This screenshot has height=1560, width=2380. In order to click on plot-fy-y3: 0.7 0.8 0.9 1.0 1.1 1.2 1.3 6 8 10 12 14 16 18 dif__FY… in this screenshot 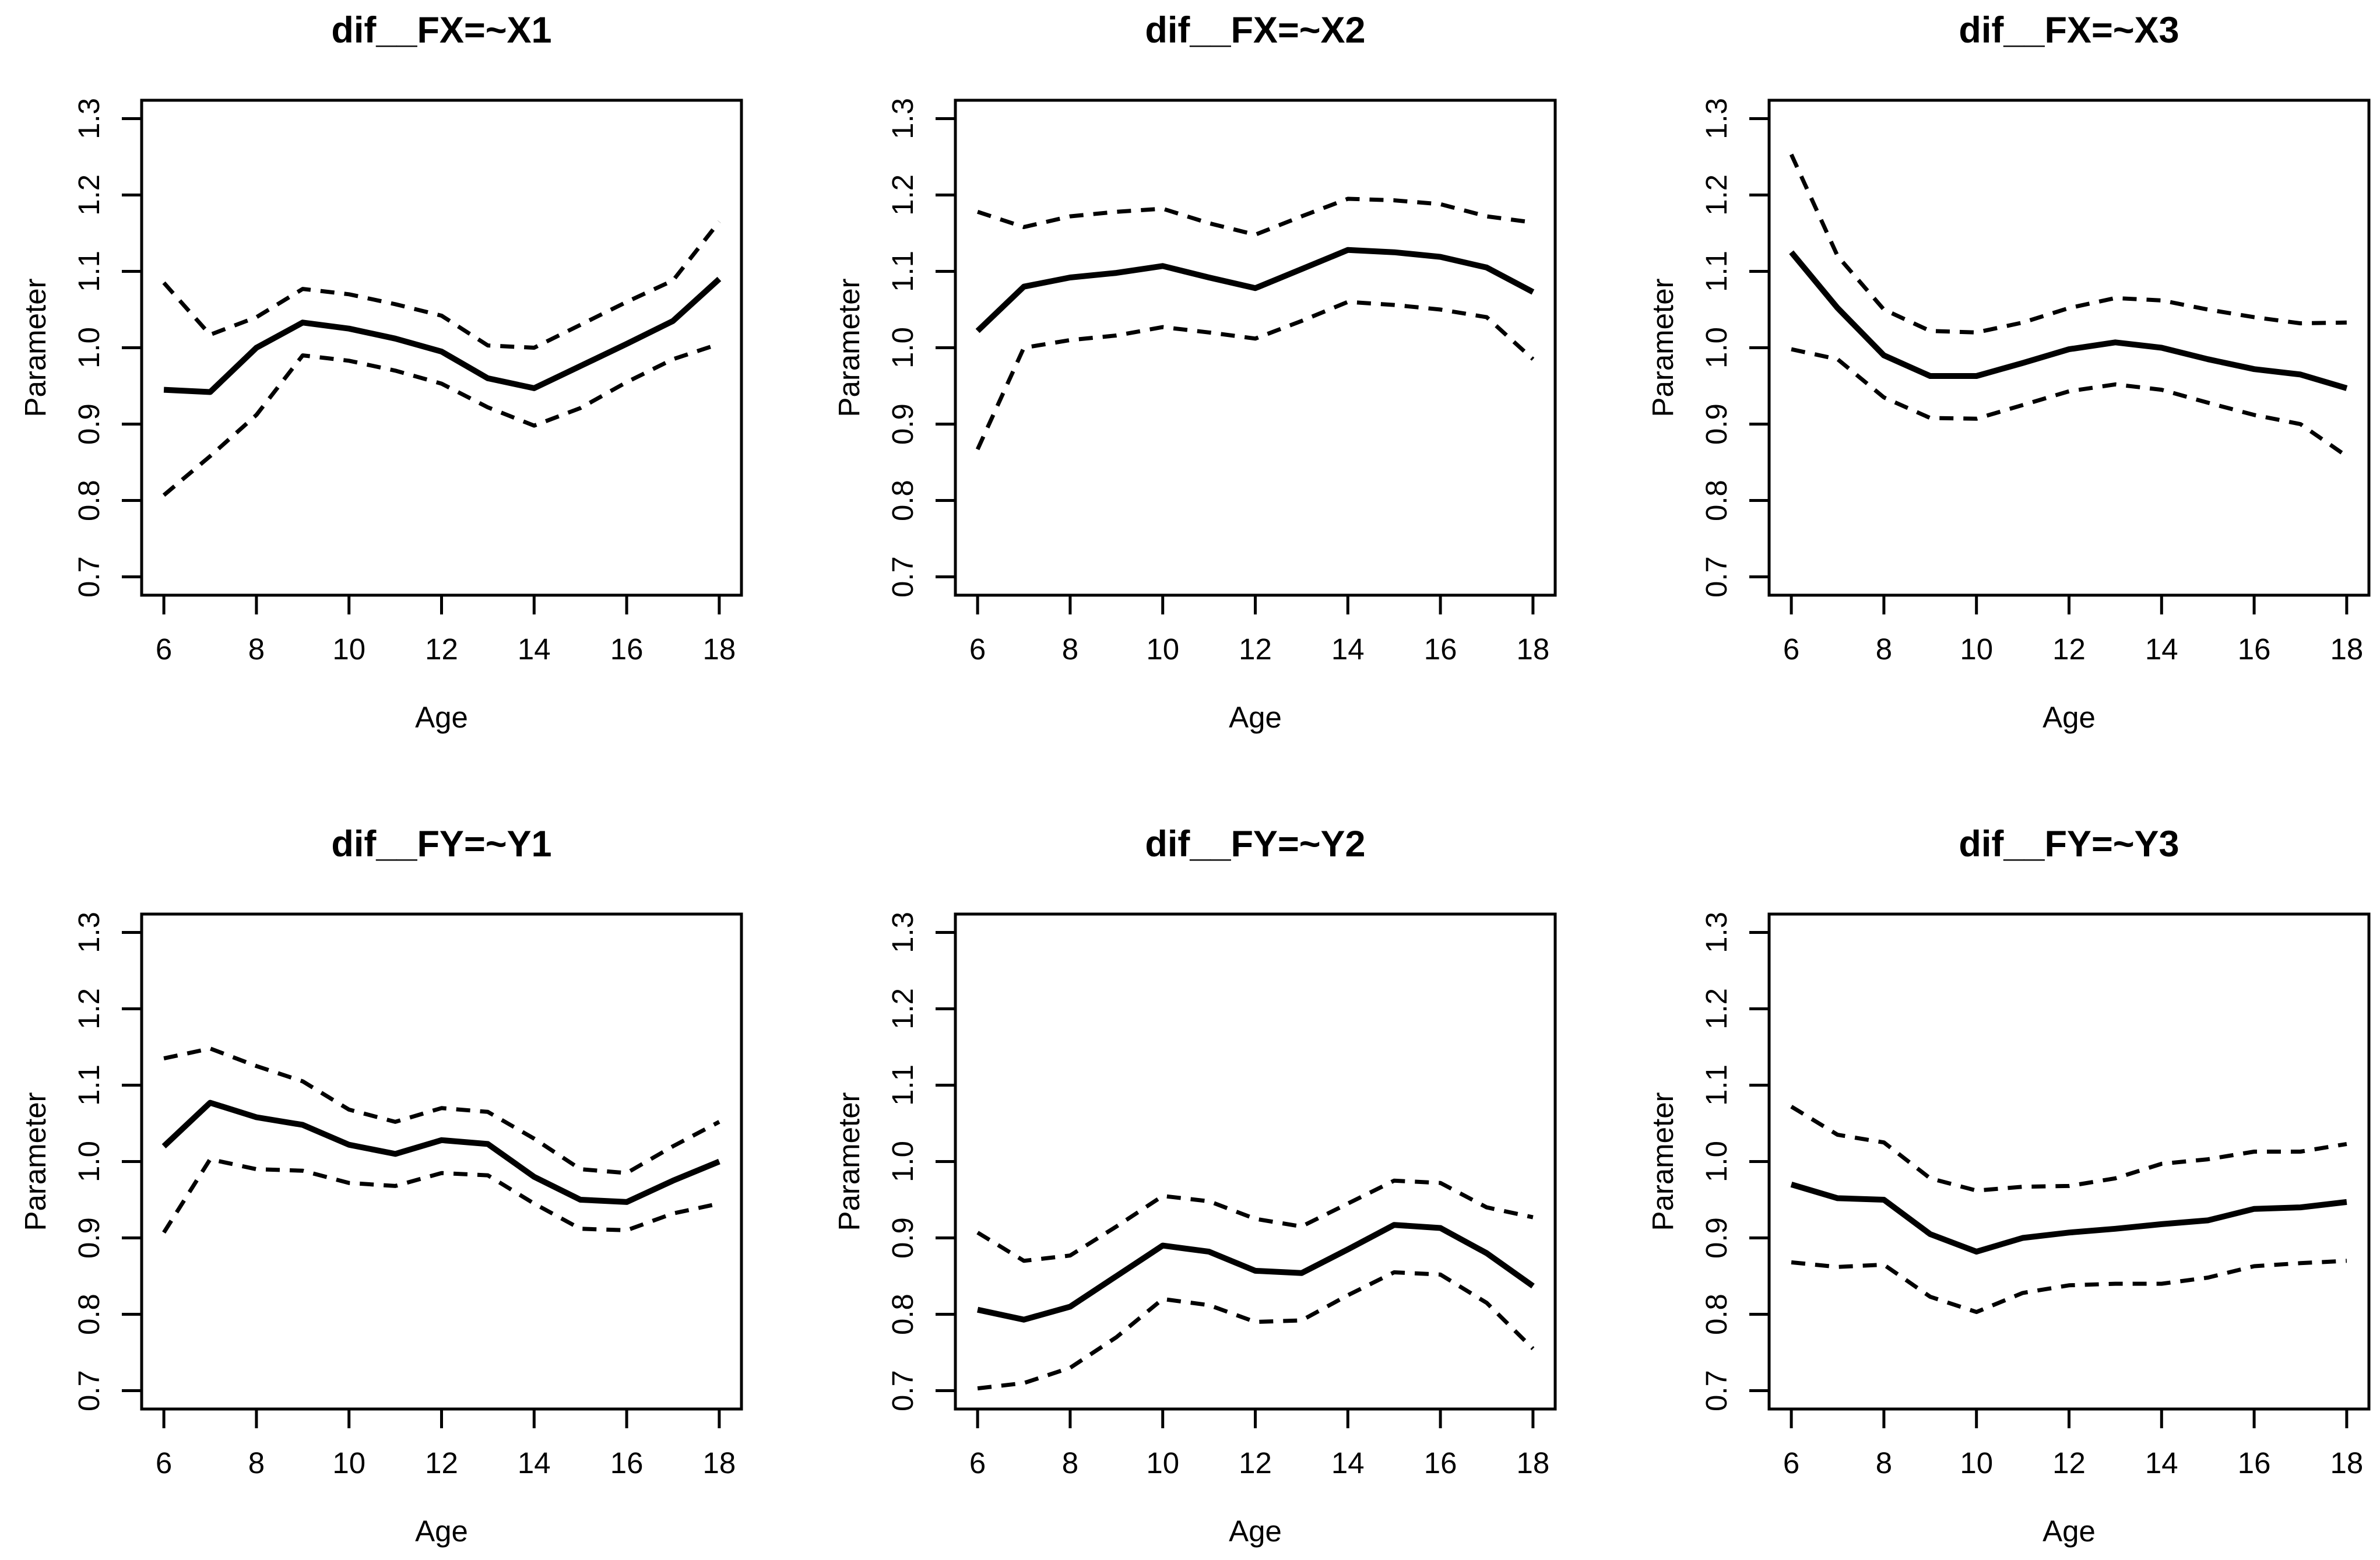, I will do `click(2008, 1186)`.